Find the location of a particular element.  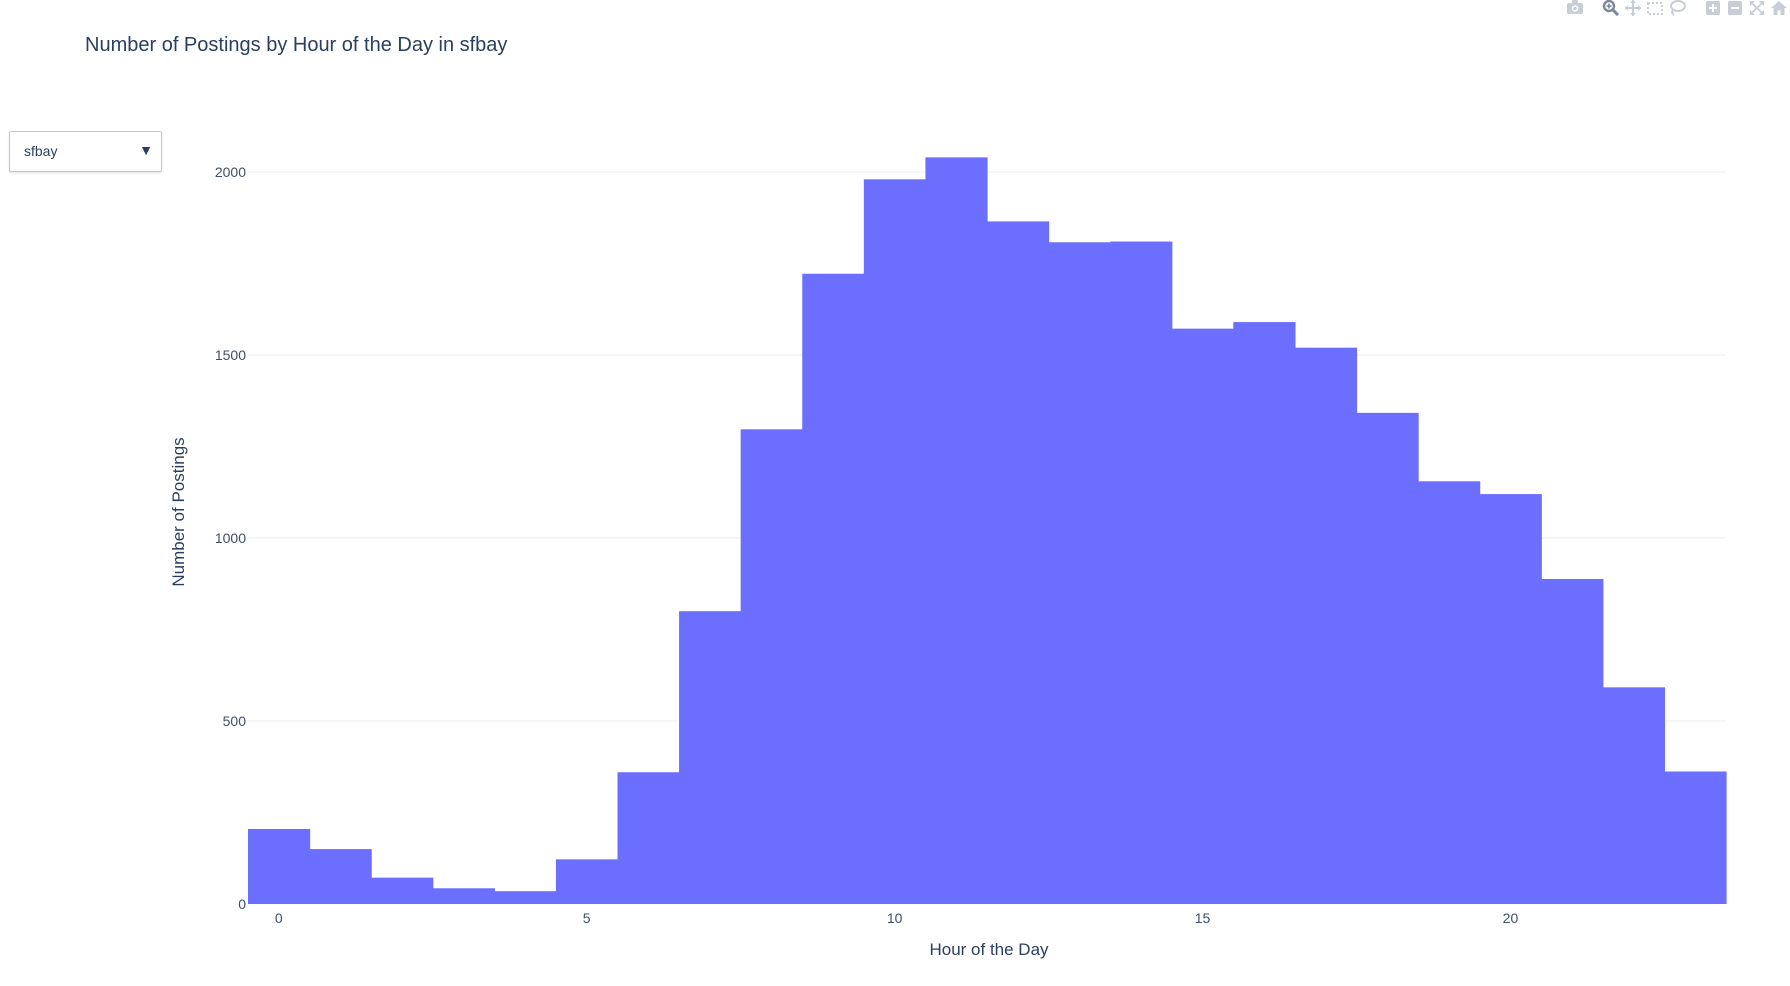

zoom-in-icon is located at coordinates (1713, 9).